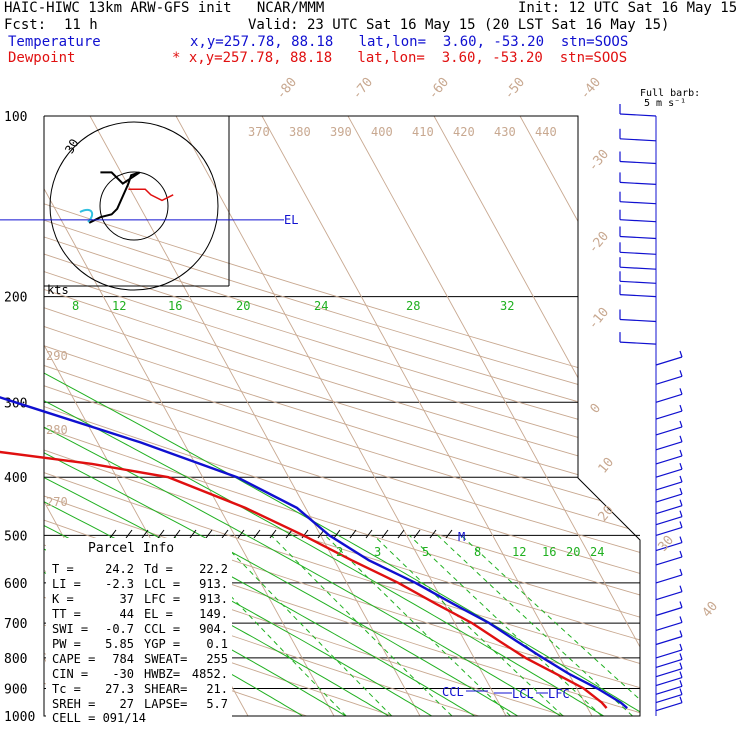 The height and width of the screenshot is (740, 740). What do you see at coordinates (423, 132) in the screenshot?
I see `theta-label-410: 410` at bounding box center [423, 132].